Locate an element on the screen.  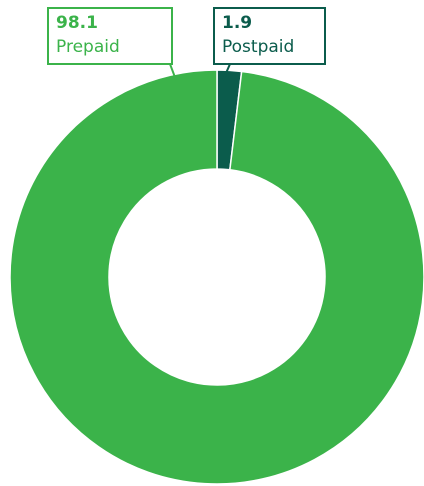
category-label: Prepaid is located at coordinates (88, 47).